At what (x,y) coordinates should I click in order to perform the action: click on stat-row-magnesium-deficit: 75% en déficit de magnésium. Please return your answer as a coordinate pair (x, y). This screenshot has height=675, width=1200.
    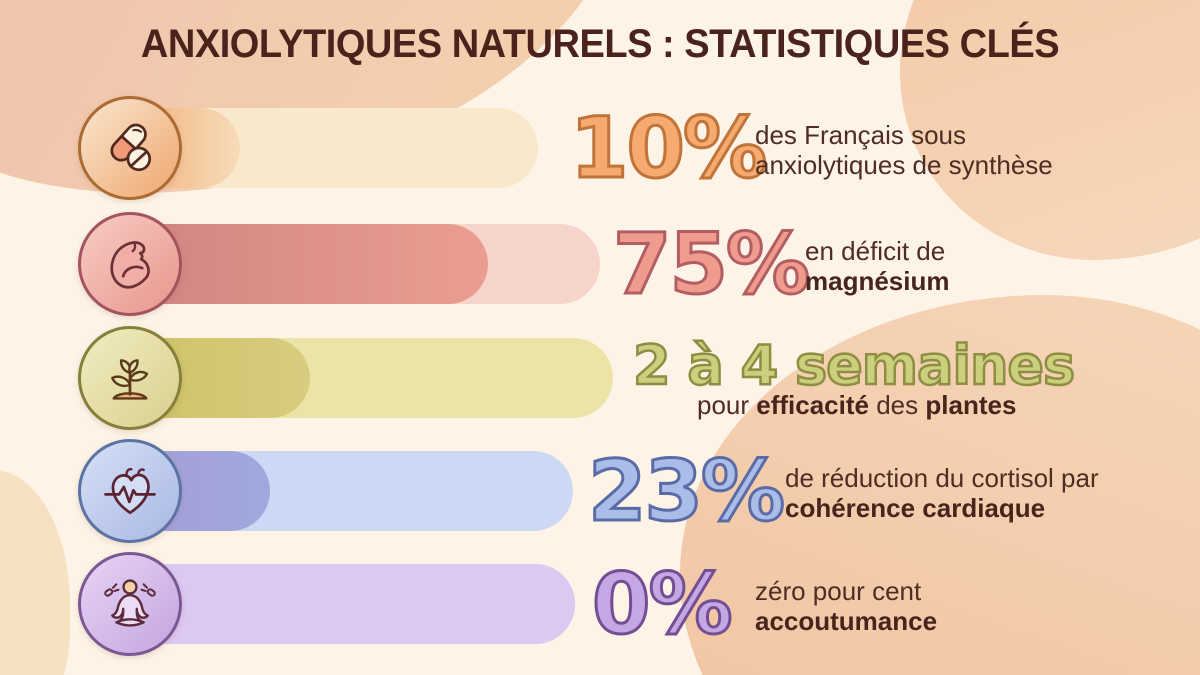
    Looking at the image, I should click on (633, 264).